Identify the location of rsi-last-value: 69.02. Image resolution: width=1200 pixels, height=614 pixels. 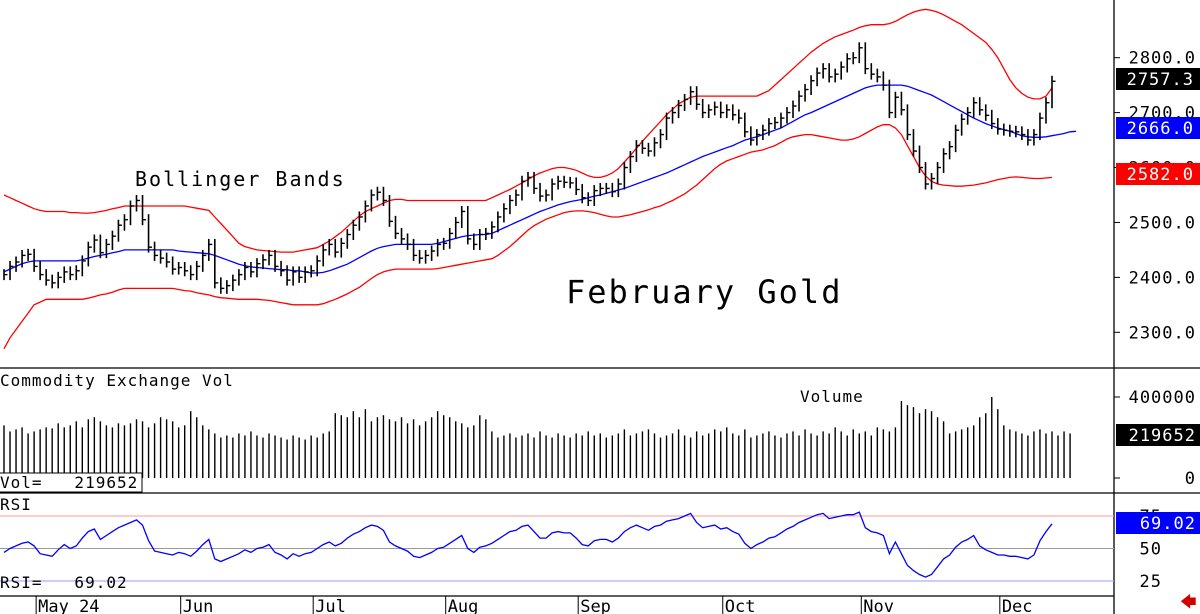
(1168, 524).